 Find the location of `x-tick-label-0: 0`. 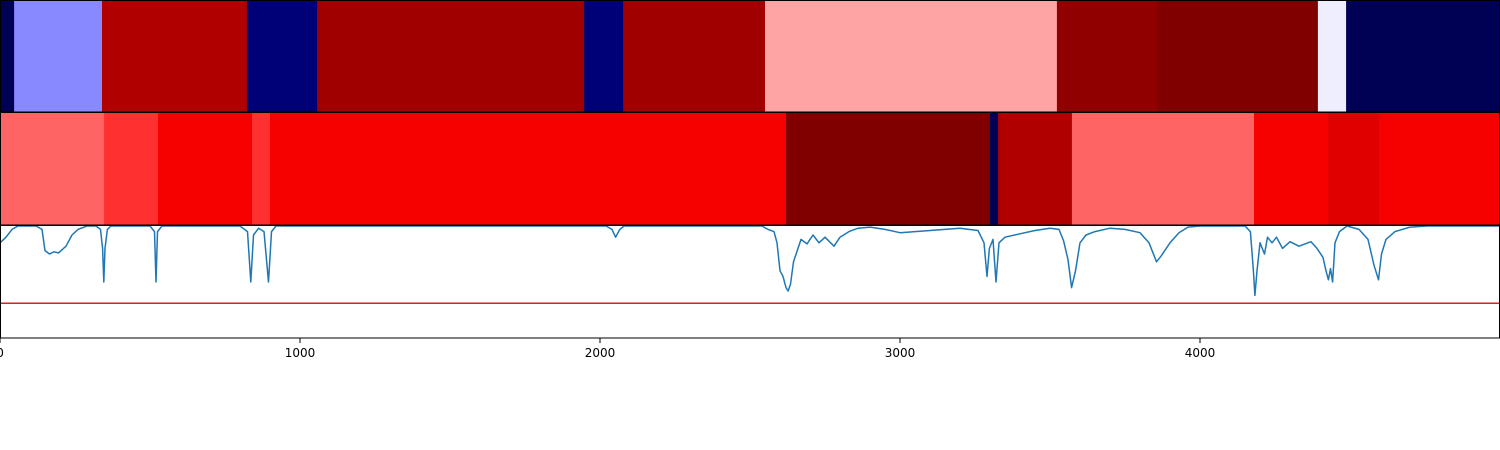

x-tick-label-0: 0 is located at coordinates (2, 353).